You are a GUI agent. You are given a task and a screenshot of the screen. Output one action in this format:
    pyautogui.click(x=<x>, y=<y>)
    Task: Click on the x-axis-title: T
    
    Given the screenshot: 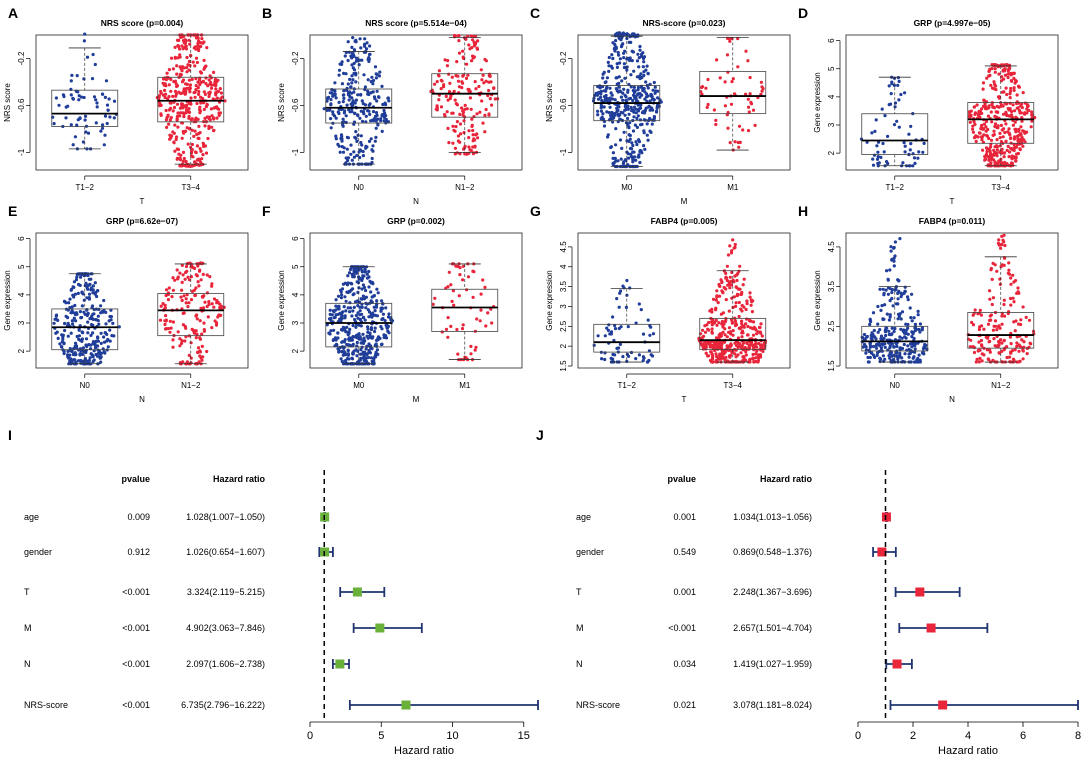 What is the action you would take?
    pyautogui.click(x=684, y=399)
    